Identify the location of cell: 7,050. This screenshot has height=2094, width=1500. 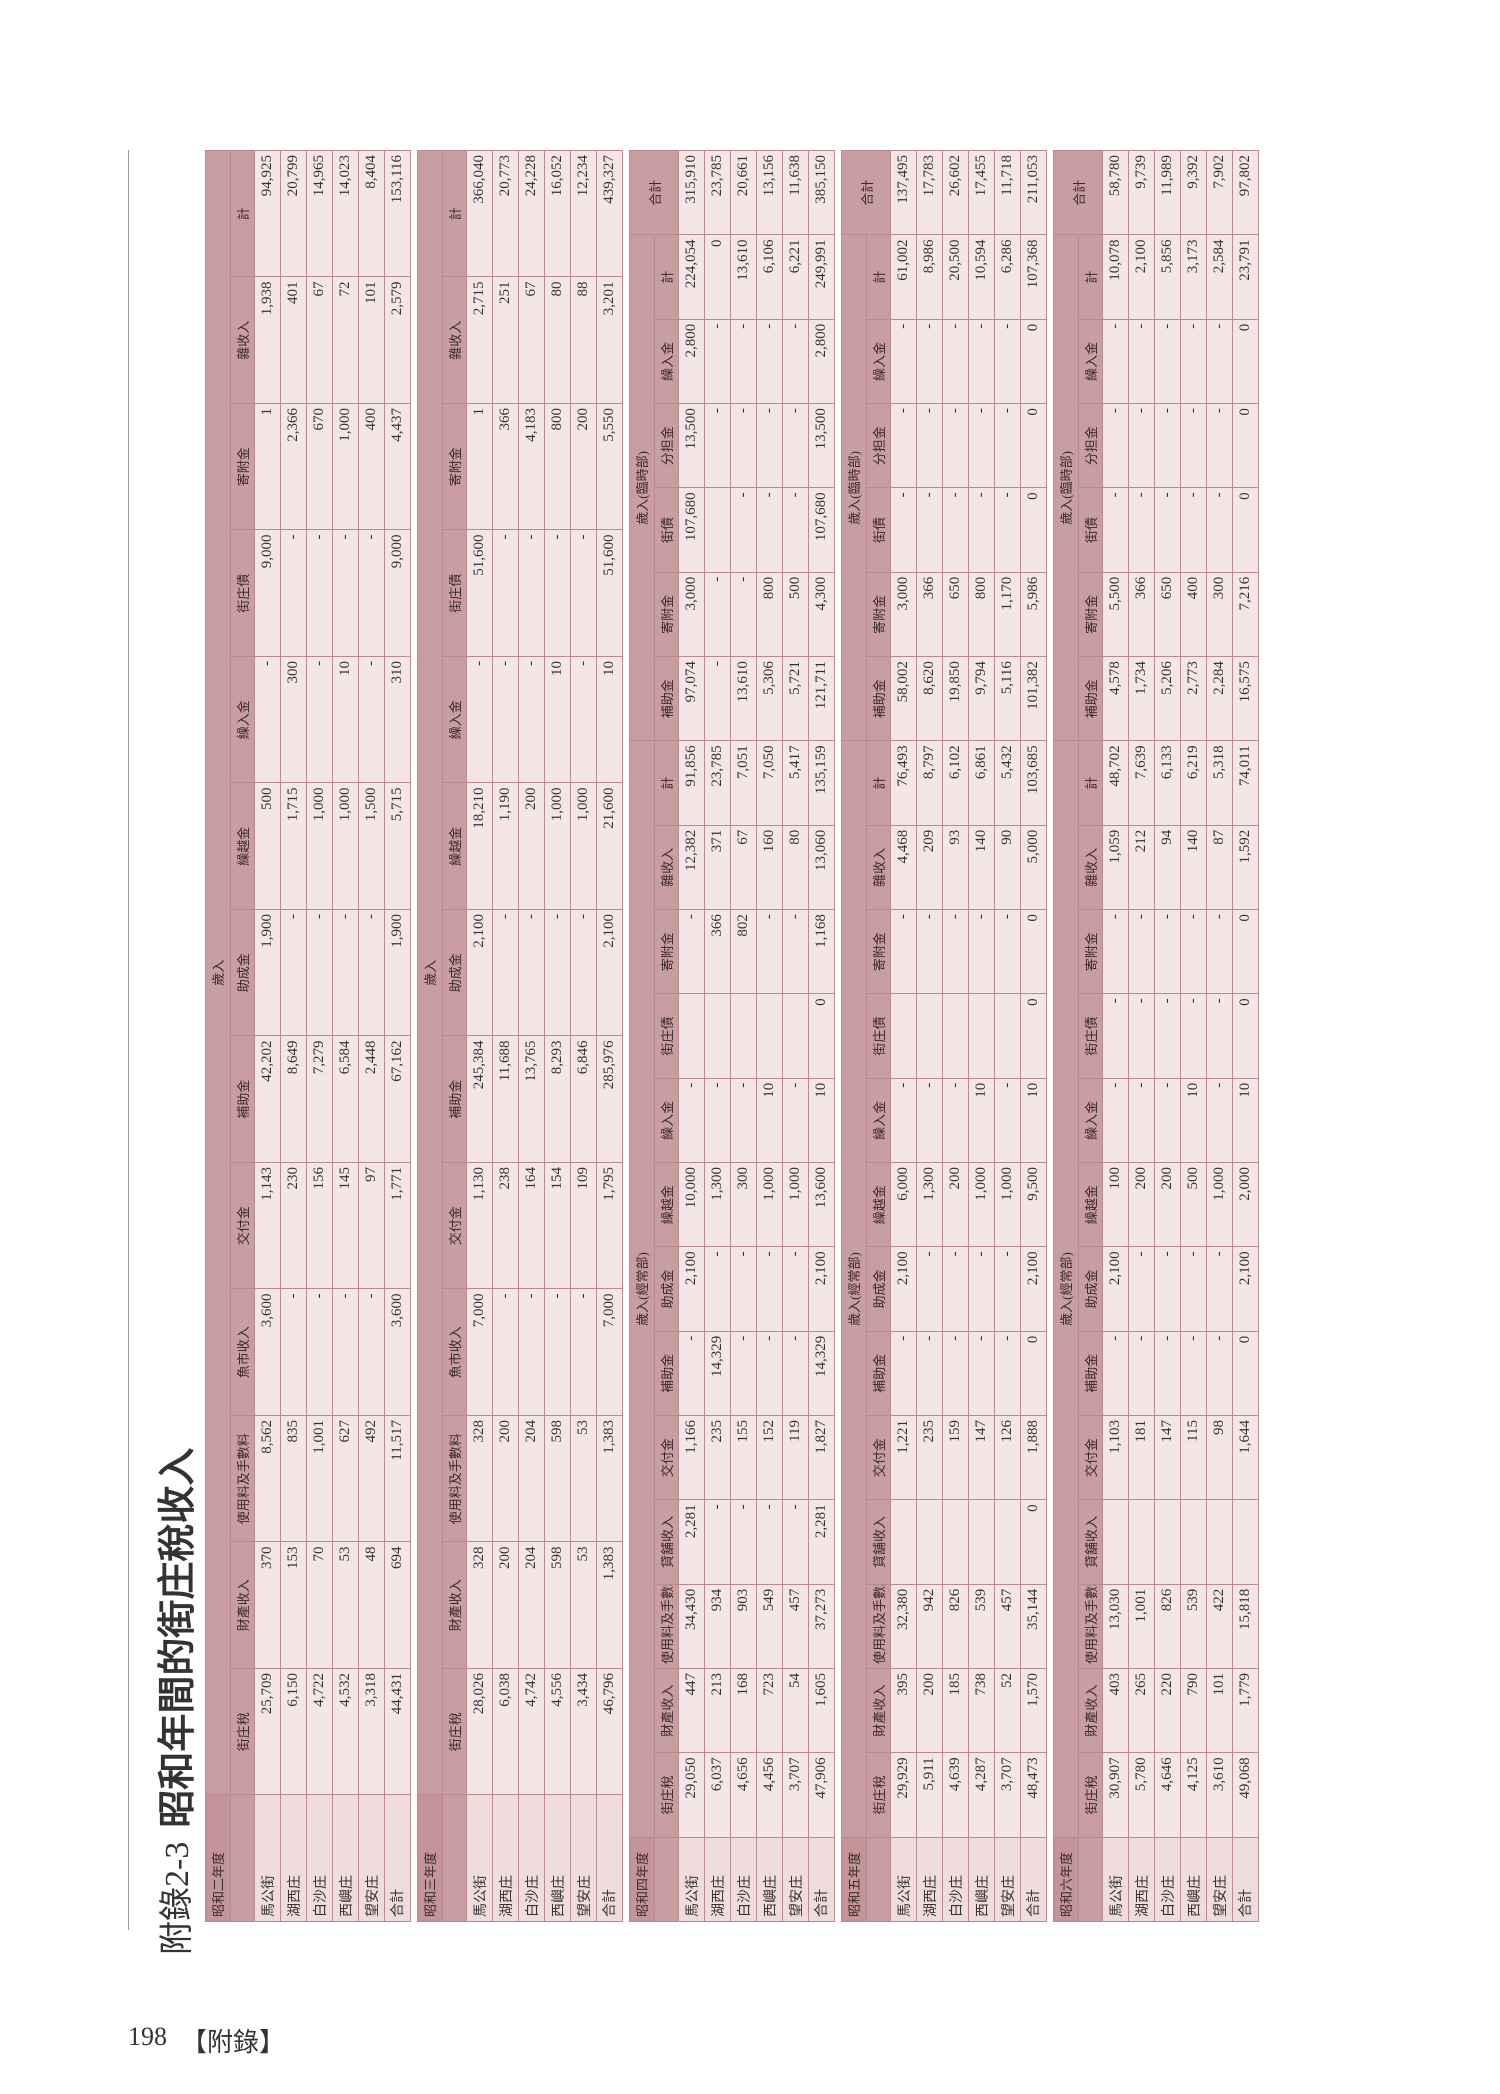
(769, 783).